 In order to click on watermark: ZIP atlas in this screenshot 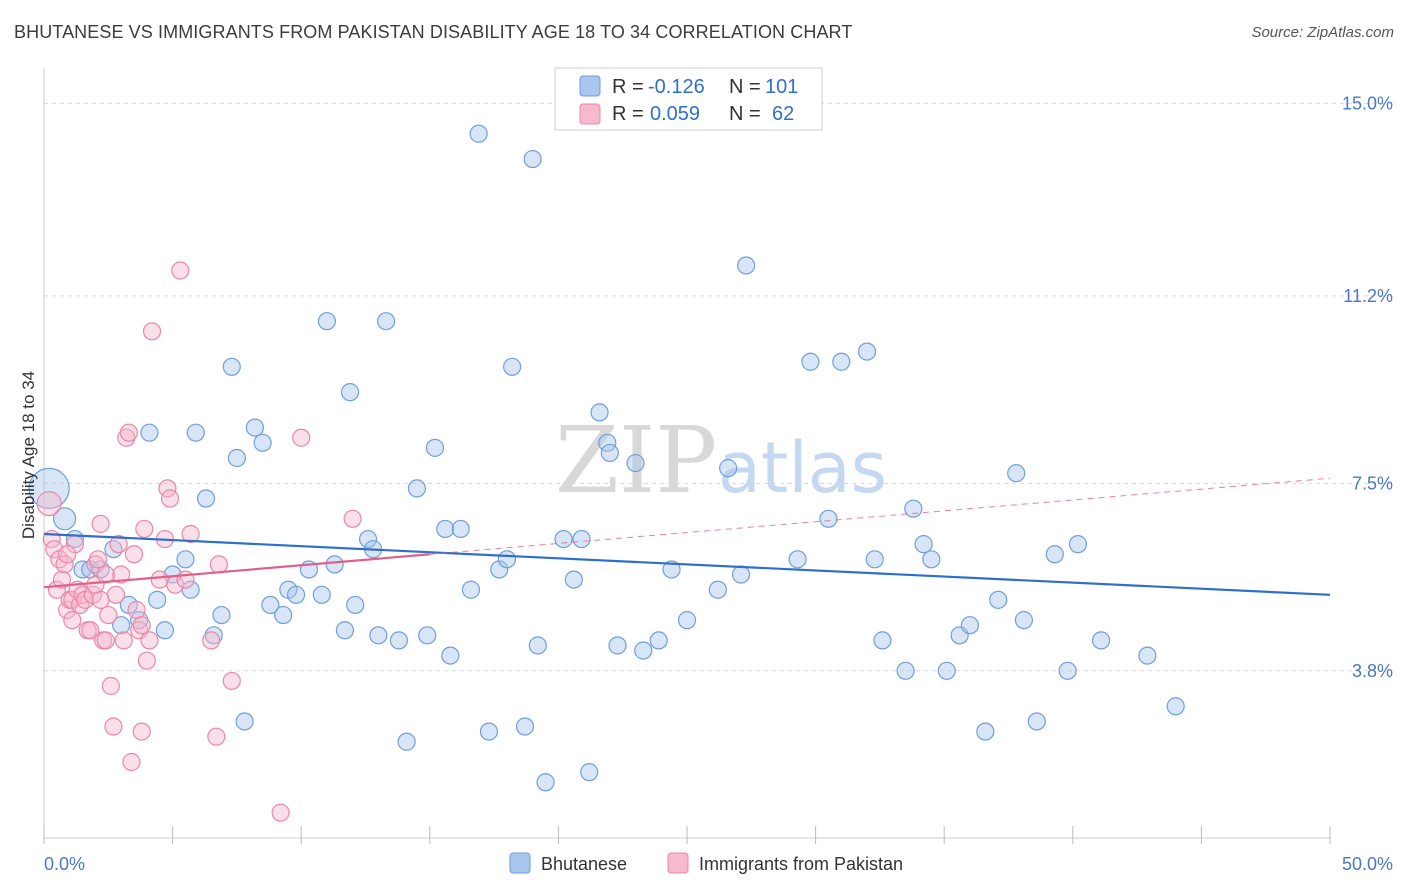, I will do `click(721, 460)`.